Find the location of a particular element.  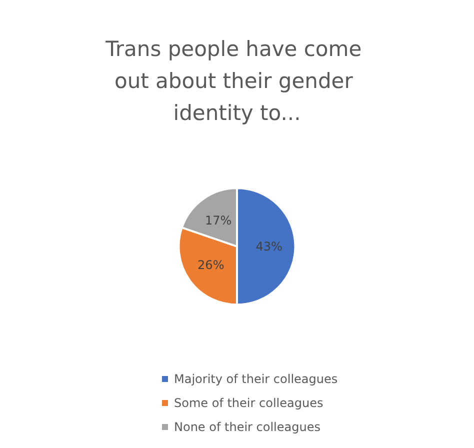

data-label: 17% is located at coordinates (218, 220).